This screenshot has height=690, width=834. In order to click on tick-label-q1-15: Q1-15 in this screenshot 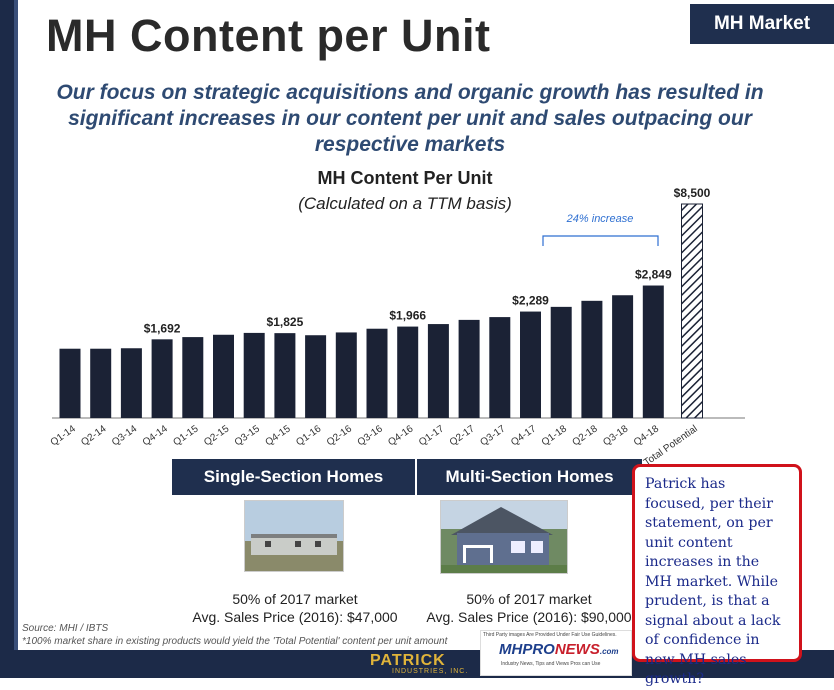, I will do `click(185, 435)`.